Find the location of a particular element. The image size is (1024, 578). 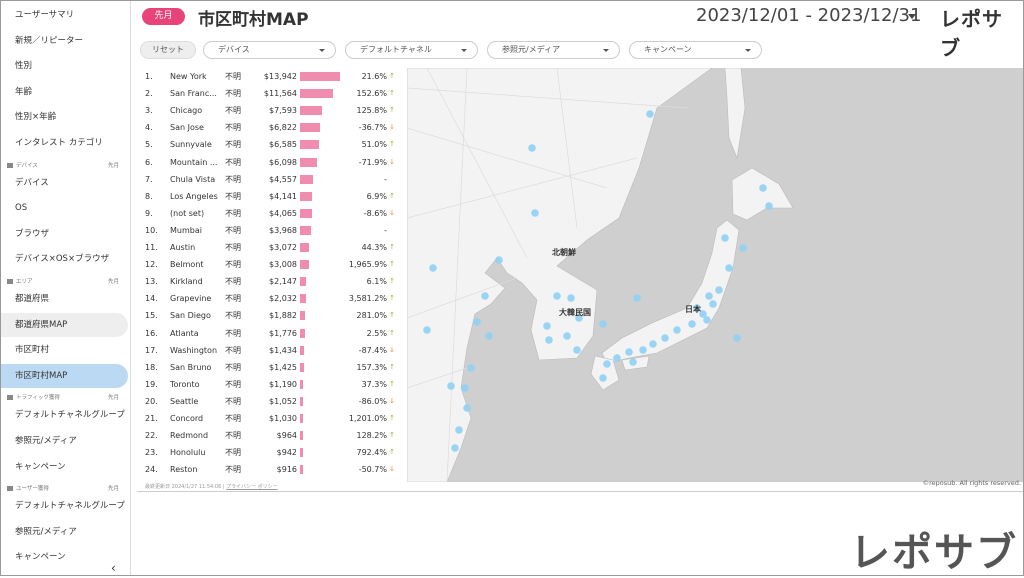

filter-dropdown: キャンペーン is located at coordinates (695, 50).